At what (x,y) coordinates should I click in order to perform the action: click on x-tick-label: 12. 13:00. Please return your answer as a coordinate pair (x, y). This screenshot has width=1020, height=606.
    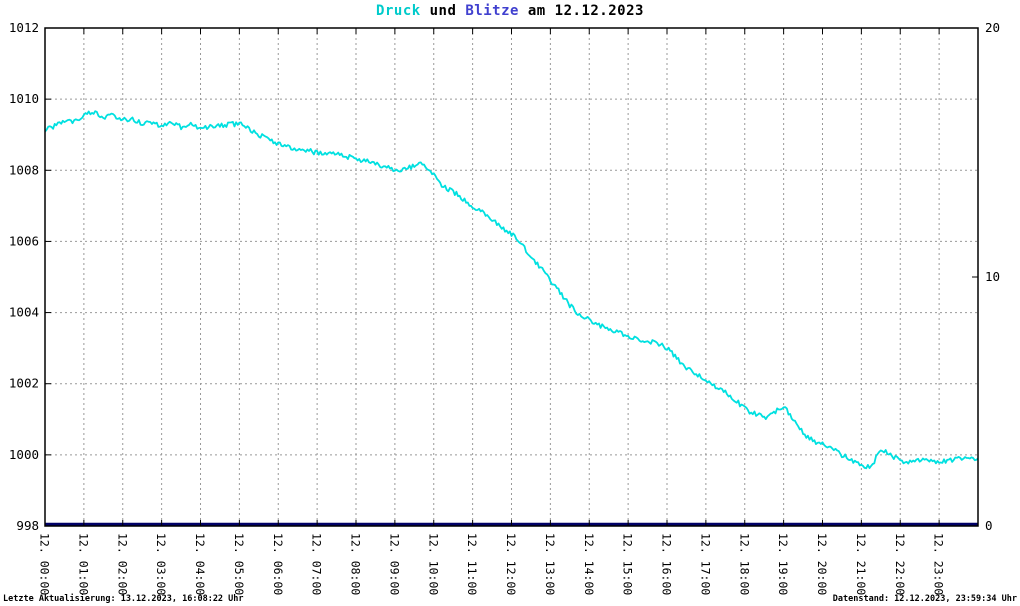
    Looking at the image, I should click on (550, 564).